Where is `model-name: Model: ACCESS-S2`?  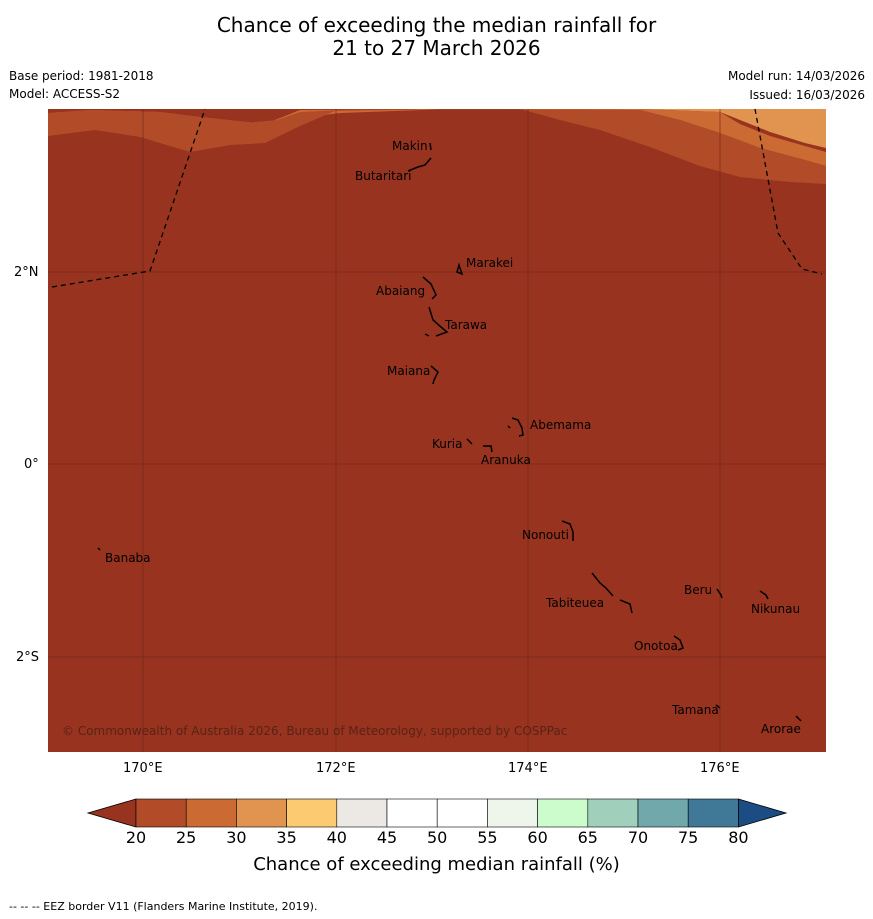 model-name: Model: ACCESS-S2 is located at coordinates (65, 94).